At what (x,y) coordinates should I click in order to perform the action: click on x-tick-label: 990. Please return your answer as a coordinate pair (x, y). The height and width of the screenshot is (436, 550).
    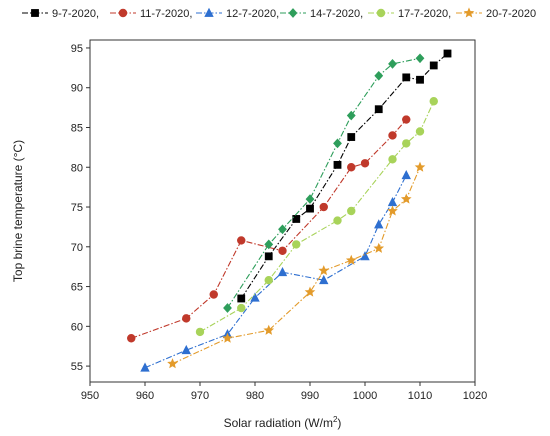
    Looking at the image, I should click on (310, 396).